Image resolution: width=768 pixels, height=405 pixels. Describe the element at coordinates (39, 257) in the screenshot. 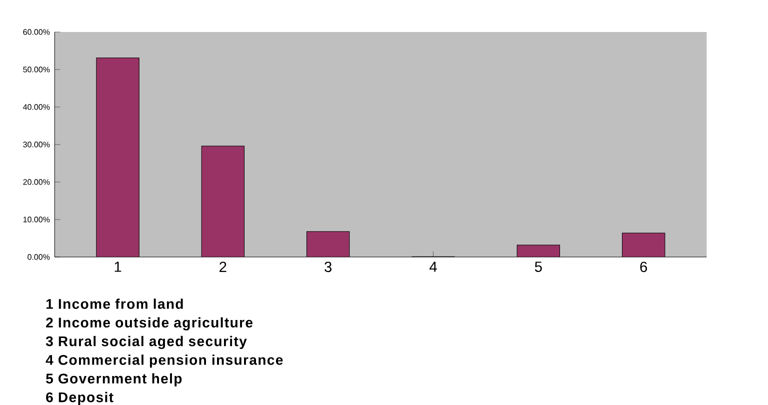

I see `y-tick-label: 0.00%` at that location.